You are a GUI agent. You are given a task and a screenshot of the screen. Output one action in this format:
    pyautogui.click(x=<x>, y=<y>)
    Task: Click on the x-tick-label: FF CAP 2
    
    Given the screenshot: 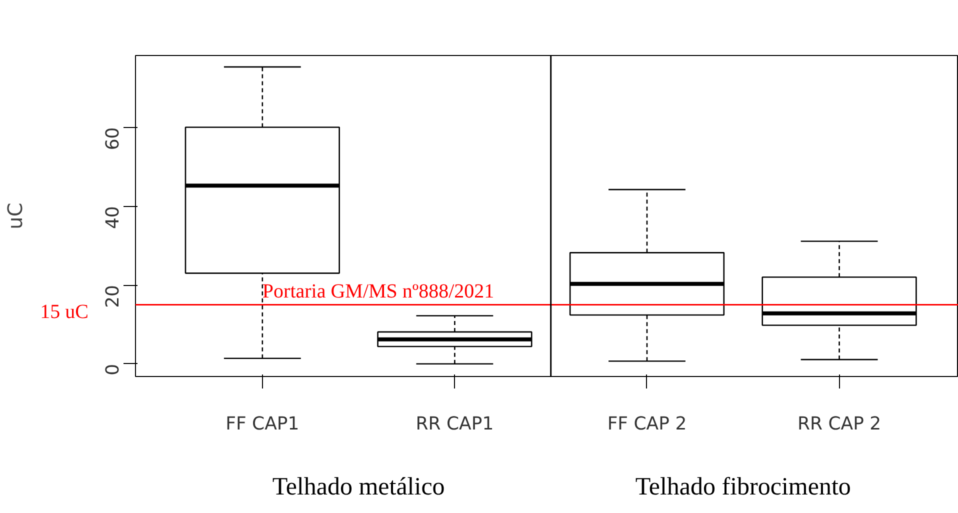 What is the action you would take?
    pyautogui.click(x=647, y=424)
    